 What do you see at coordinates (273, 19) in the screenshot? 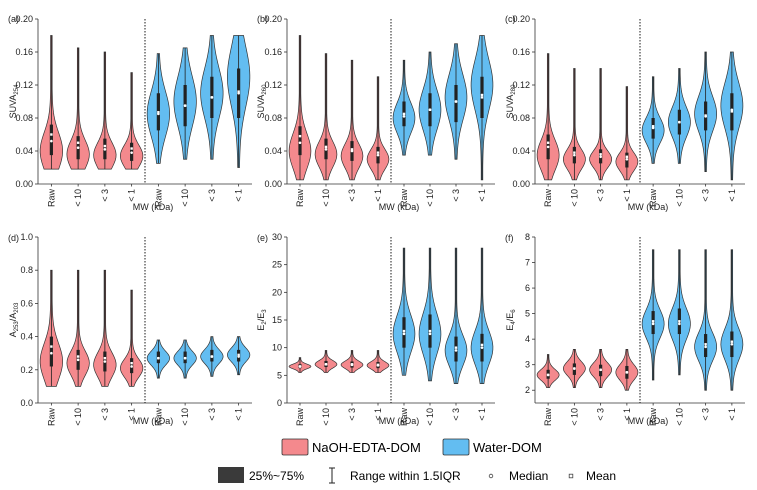
I see `y-tick-label: 0.20` at bounding box center [273, 19].